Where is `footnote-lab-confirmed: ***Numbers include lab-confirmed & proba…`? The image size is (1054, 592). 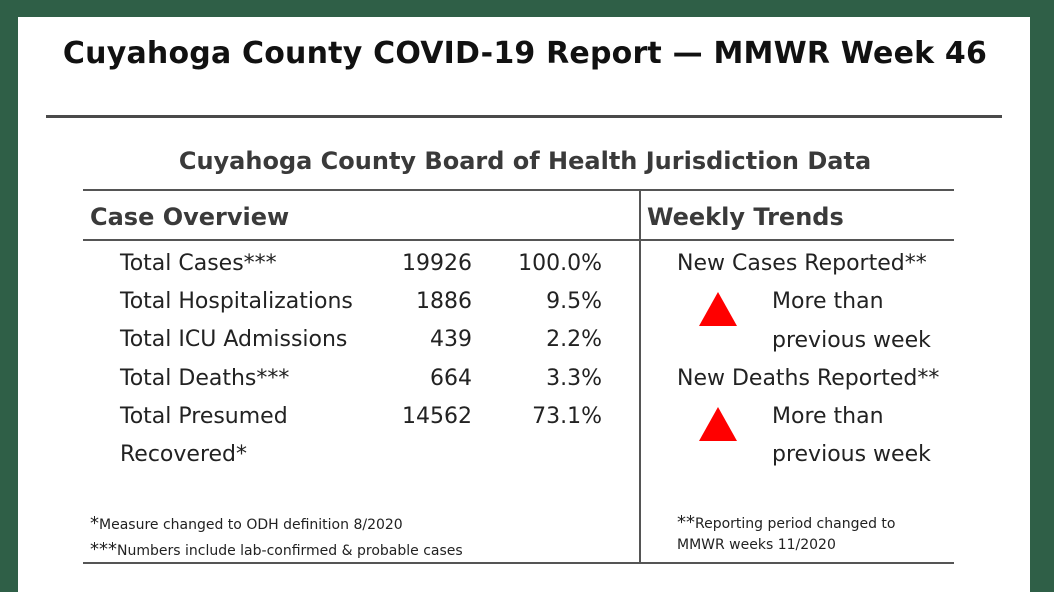 footnote-lab-confirmed: ***Numbers include lab-confirmed & proba… is located at coordinates (276, 549).